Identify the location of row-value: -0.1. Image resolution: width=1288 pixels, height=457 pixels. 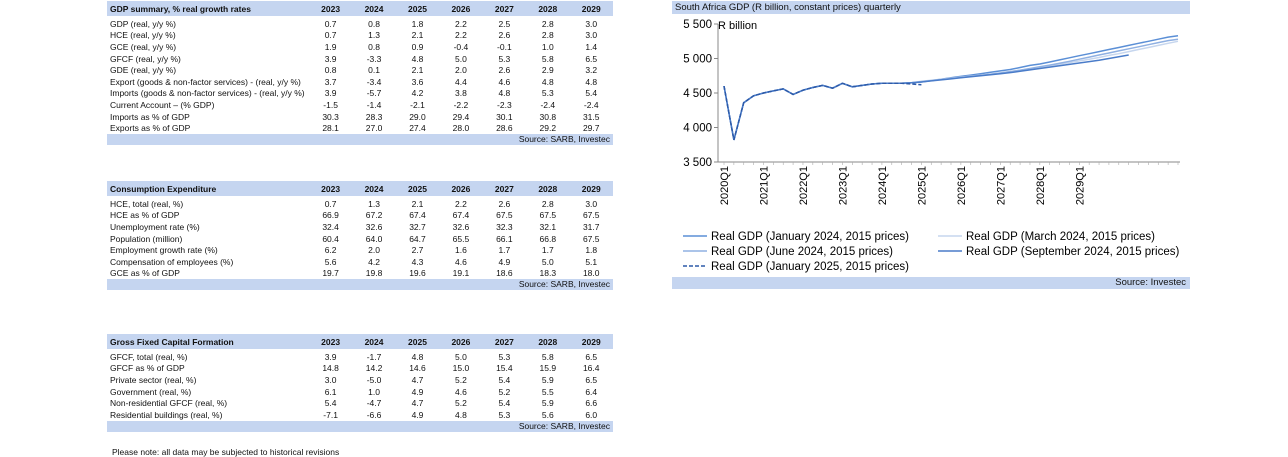
(504, 46).